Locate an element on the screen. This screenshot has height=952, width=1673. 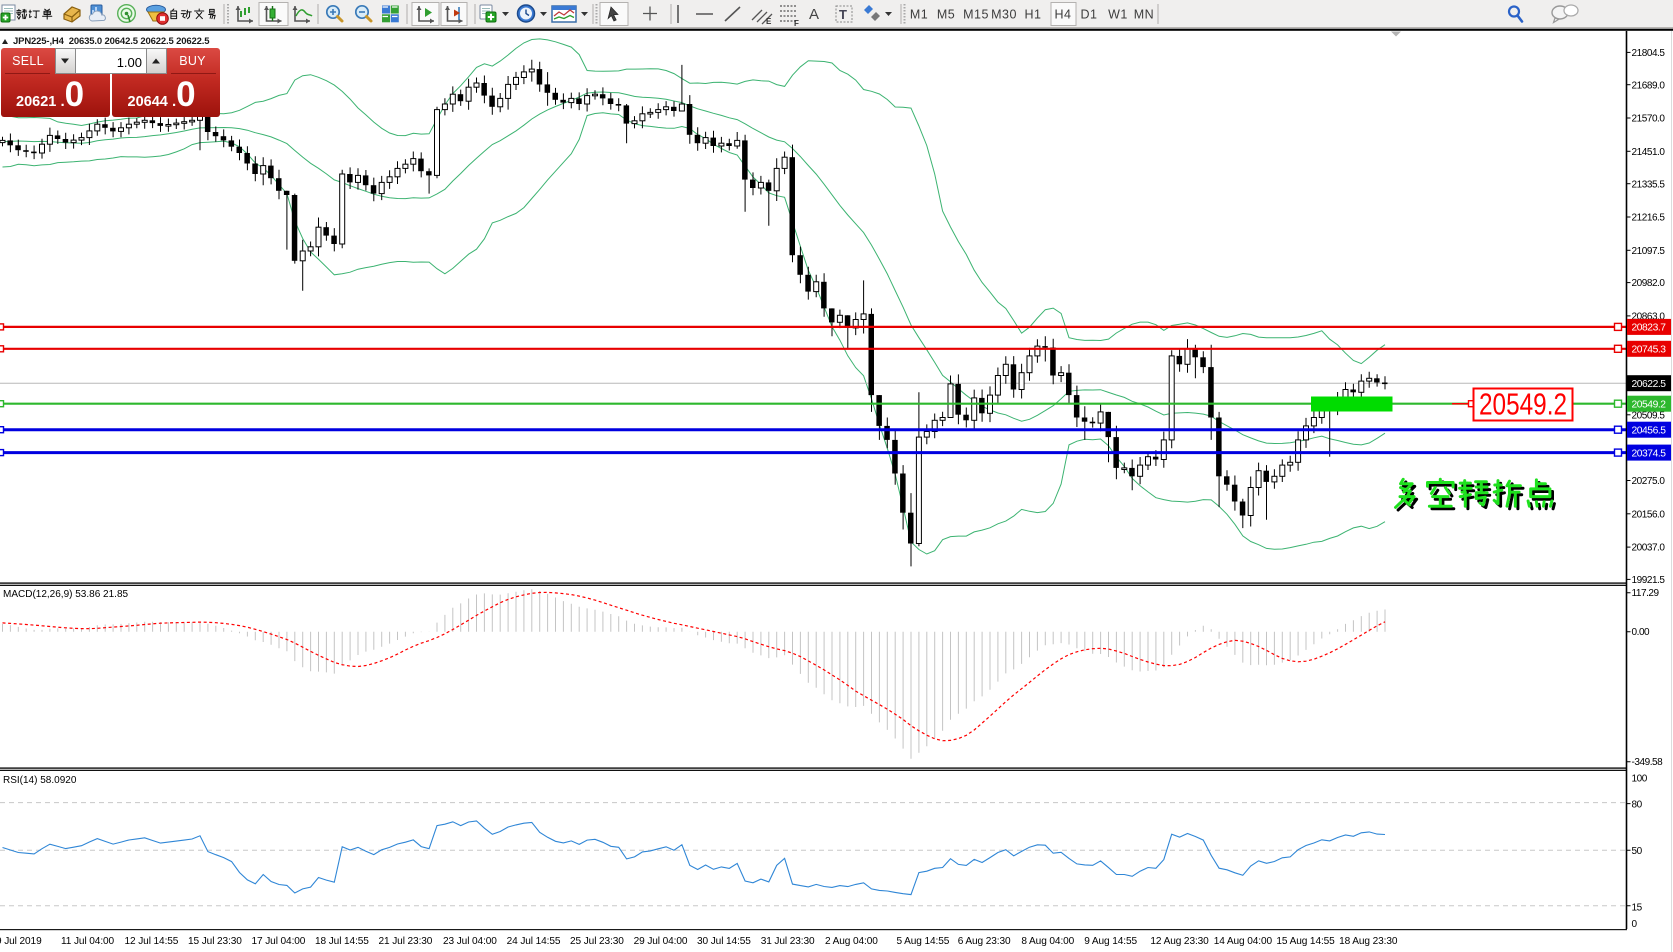
svg-text: 20982.0 is located at coordinates (1649, 283).